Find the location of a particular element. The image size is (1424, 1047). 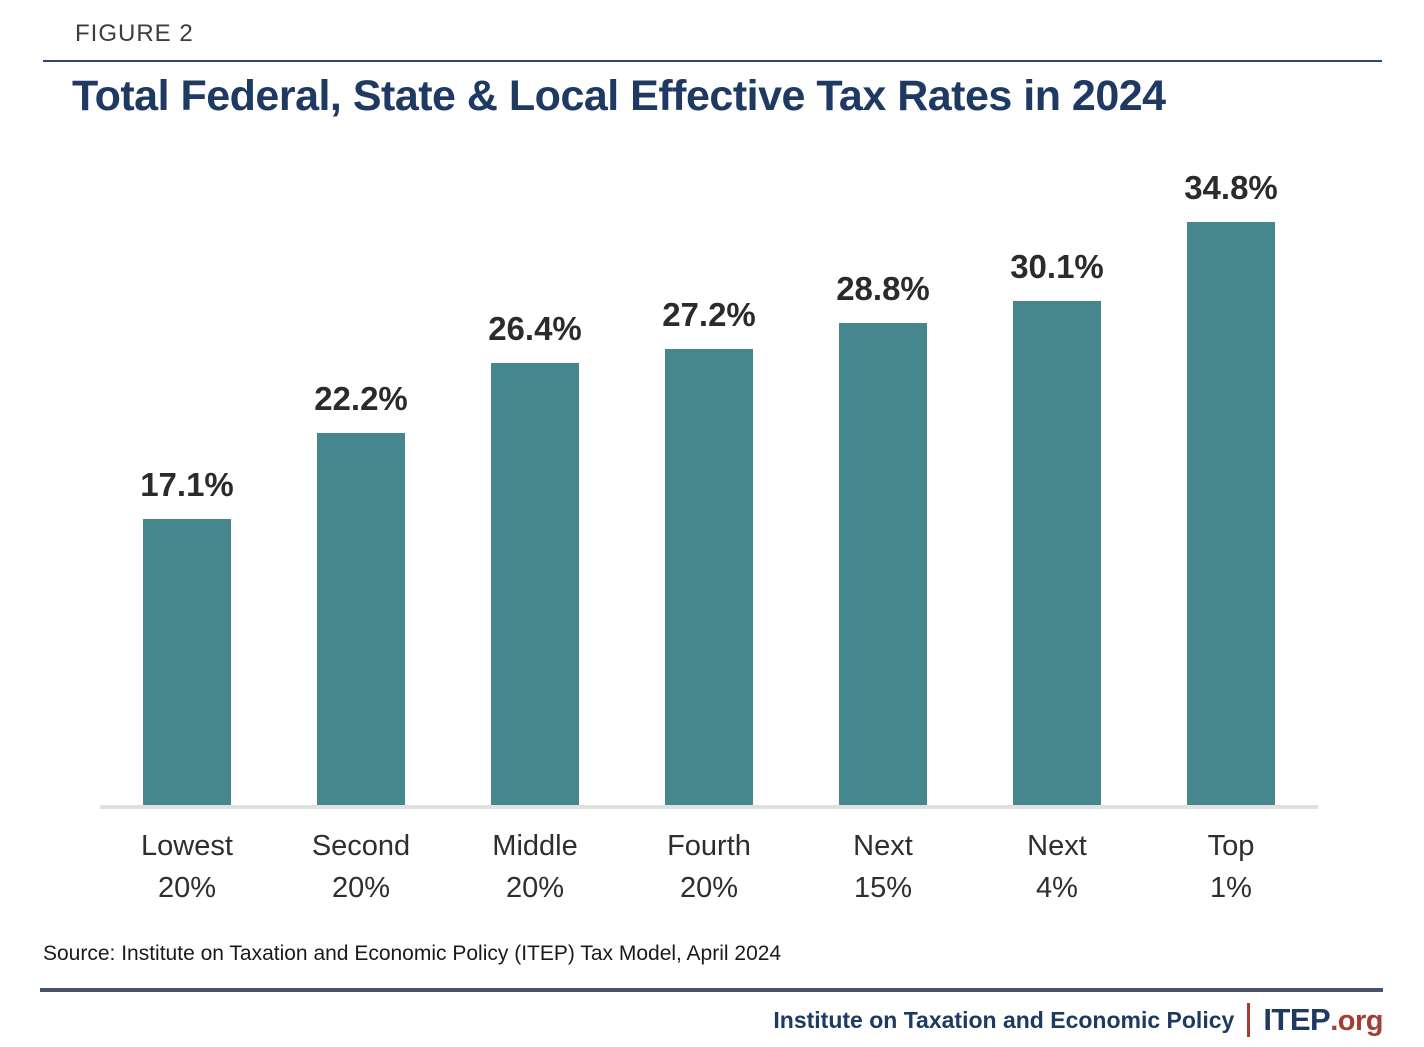

bar-column: 27.2% is located at coordinates (709, 550).